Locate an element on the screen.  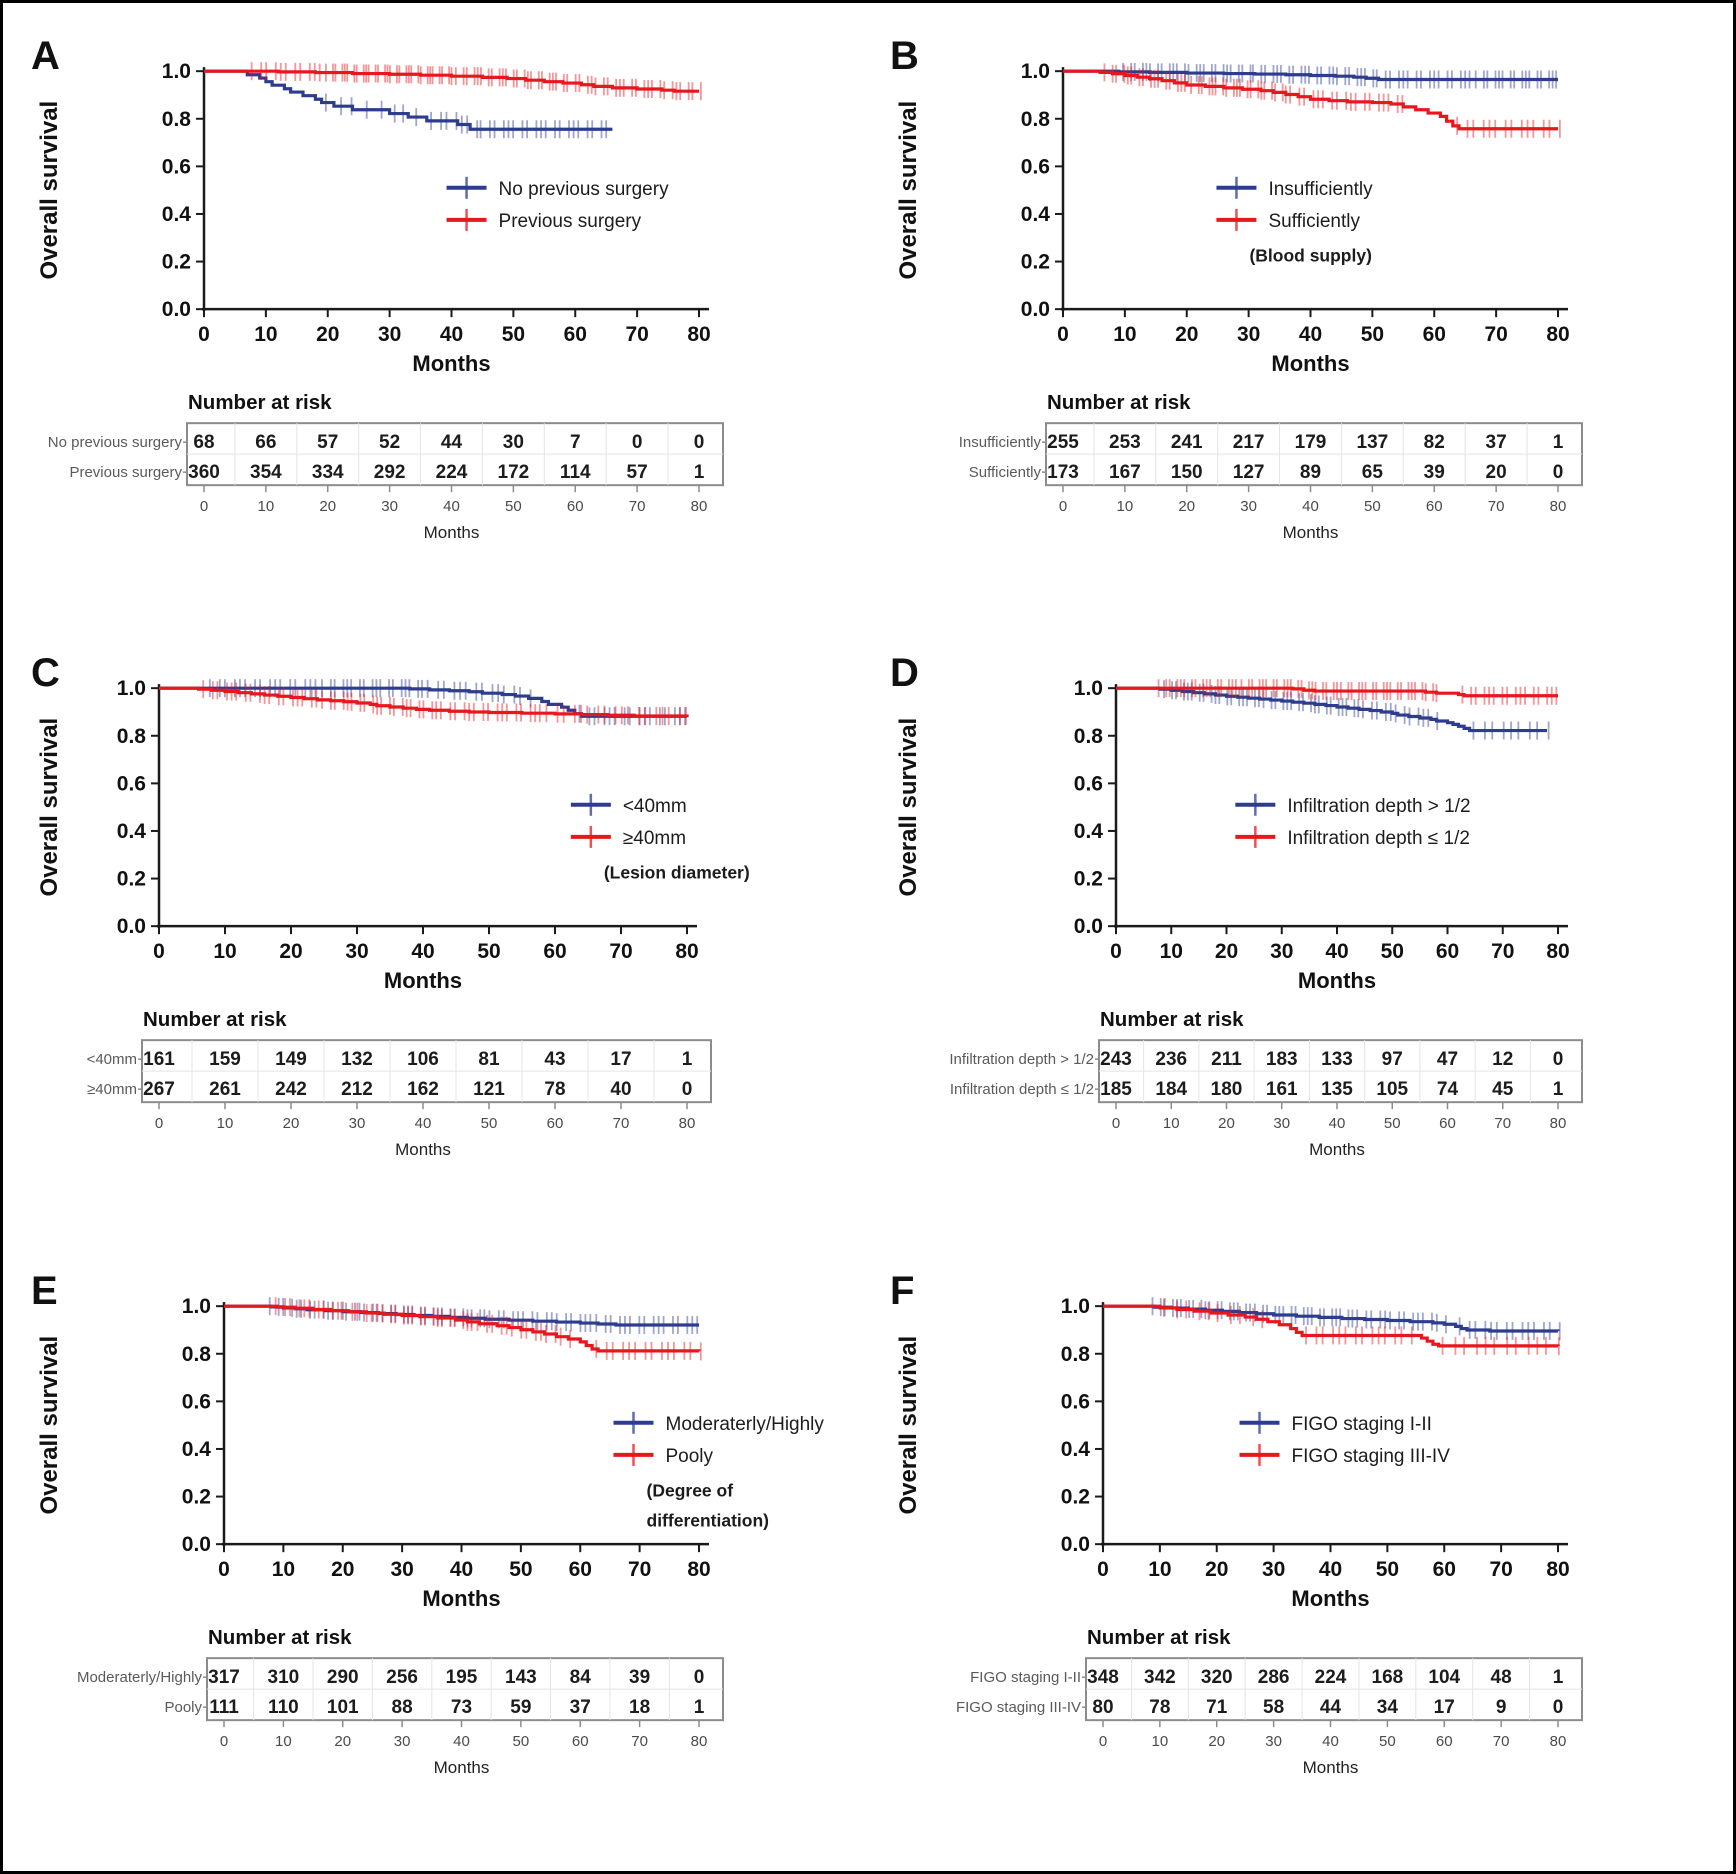
risk-value: 286 is located at coordinates (1274, 1677).